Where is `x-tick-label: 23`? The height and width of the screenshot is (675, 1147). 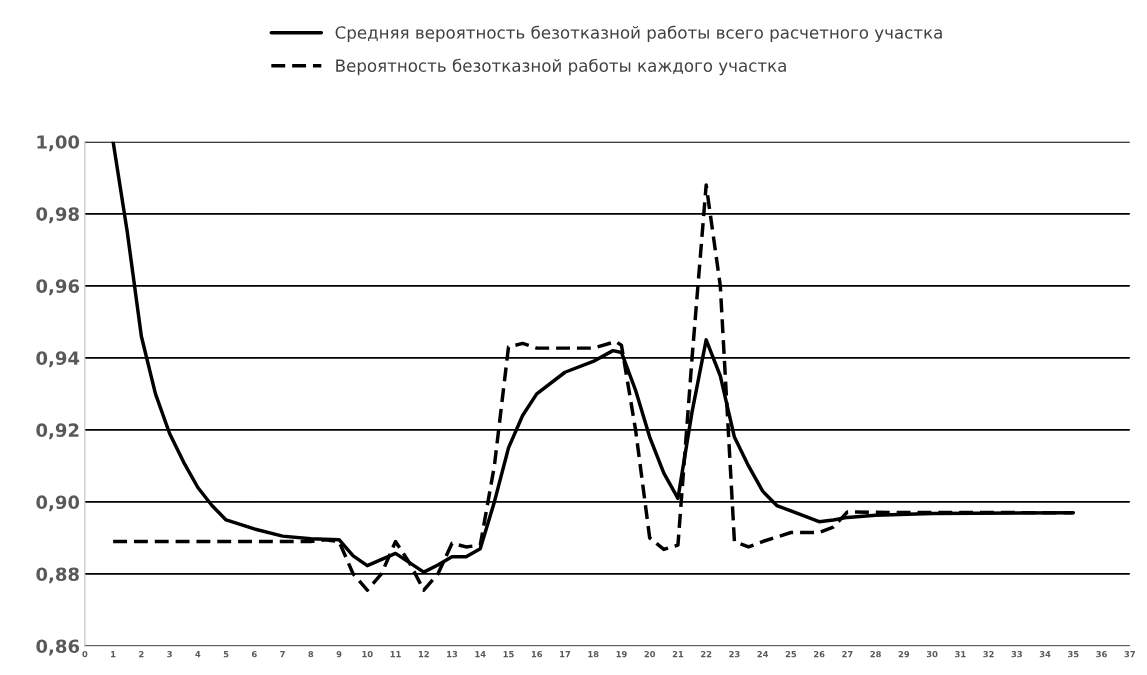 x-tick-label: 23 is located at coordinates (734, 654).